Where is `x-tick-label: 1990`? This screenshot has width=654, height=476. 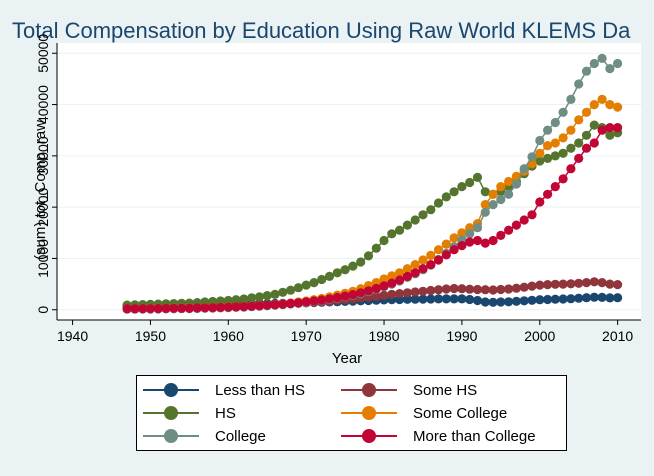 x-tick-label: 1990 is located at coordinates (461, 336).